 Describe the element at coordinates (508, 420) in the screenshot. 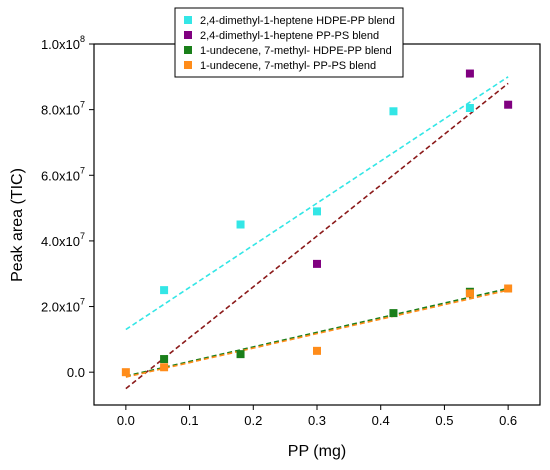

I see `x-tick-label: 0.6` at that location.